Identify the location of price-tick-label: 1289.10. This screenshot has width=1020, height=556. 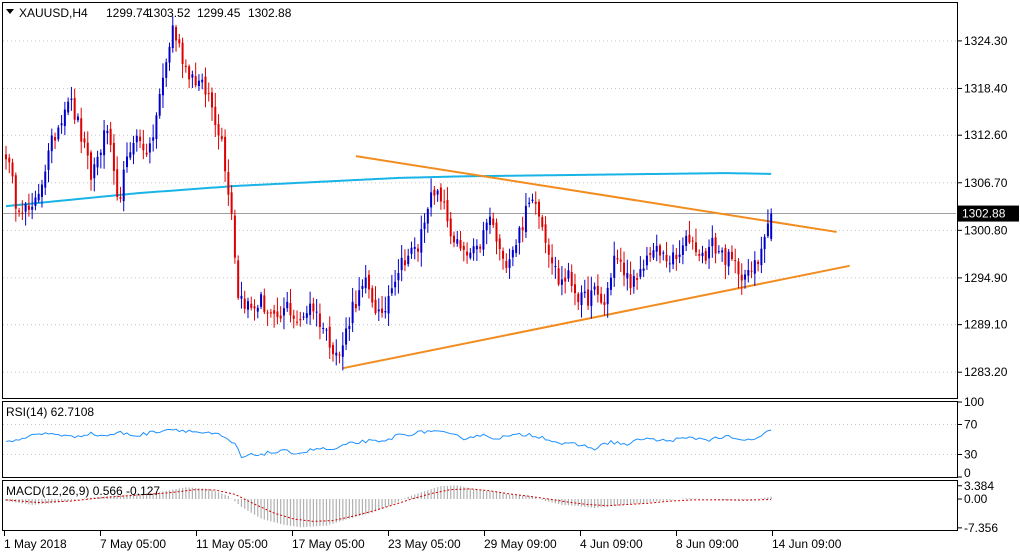
(986, 325).